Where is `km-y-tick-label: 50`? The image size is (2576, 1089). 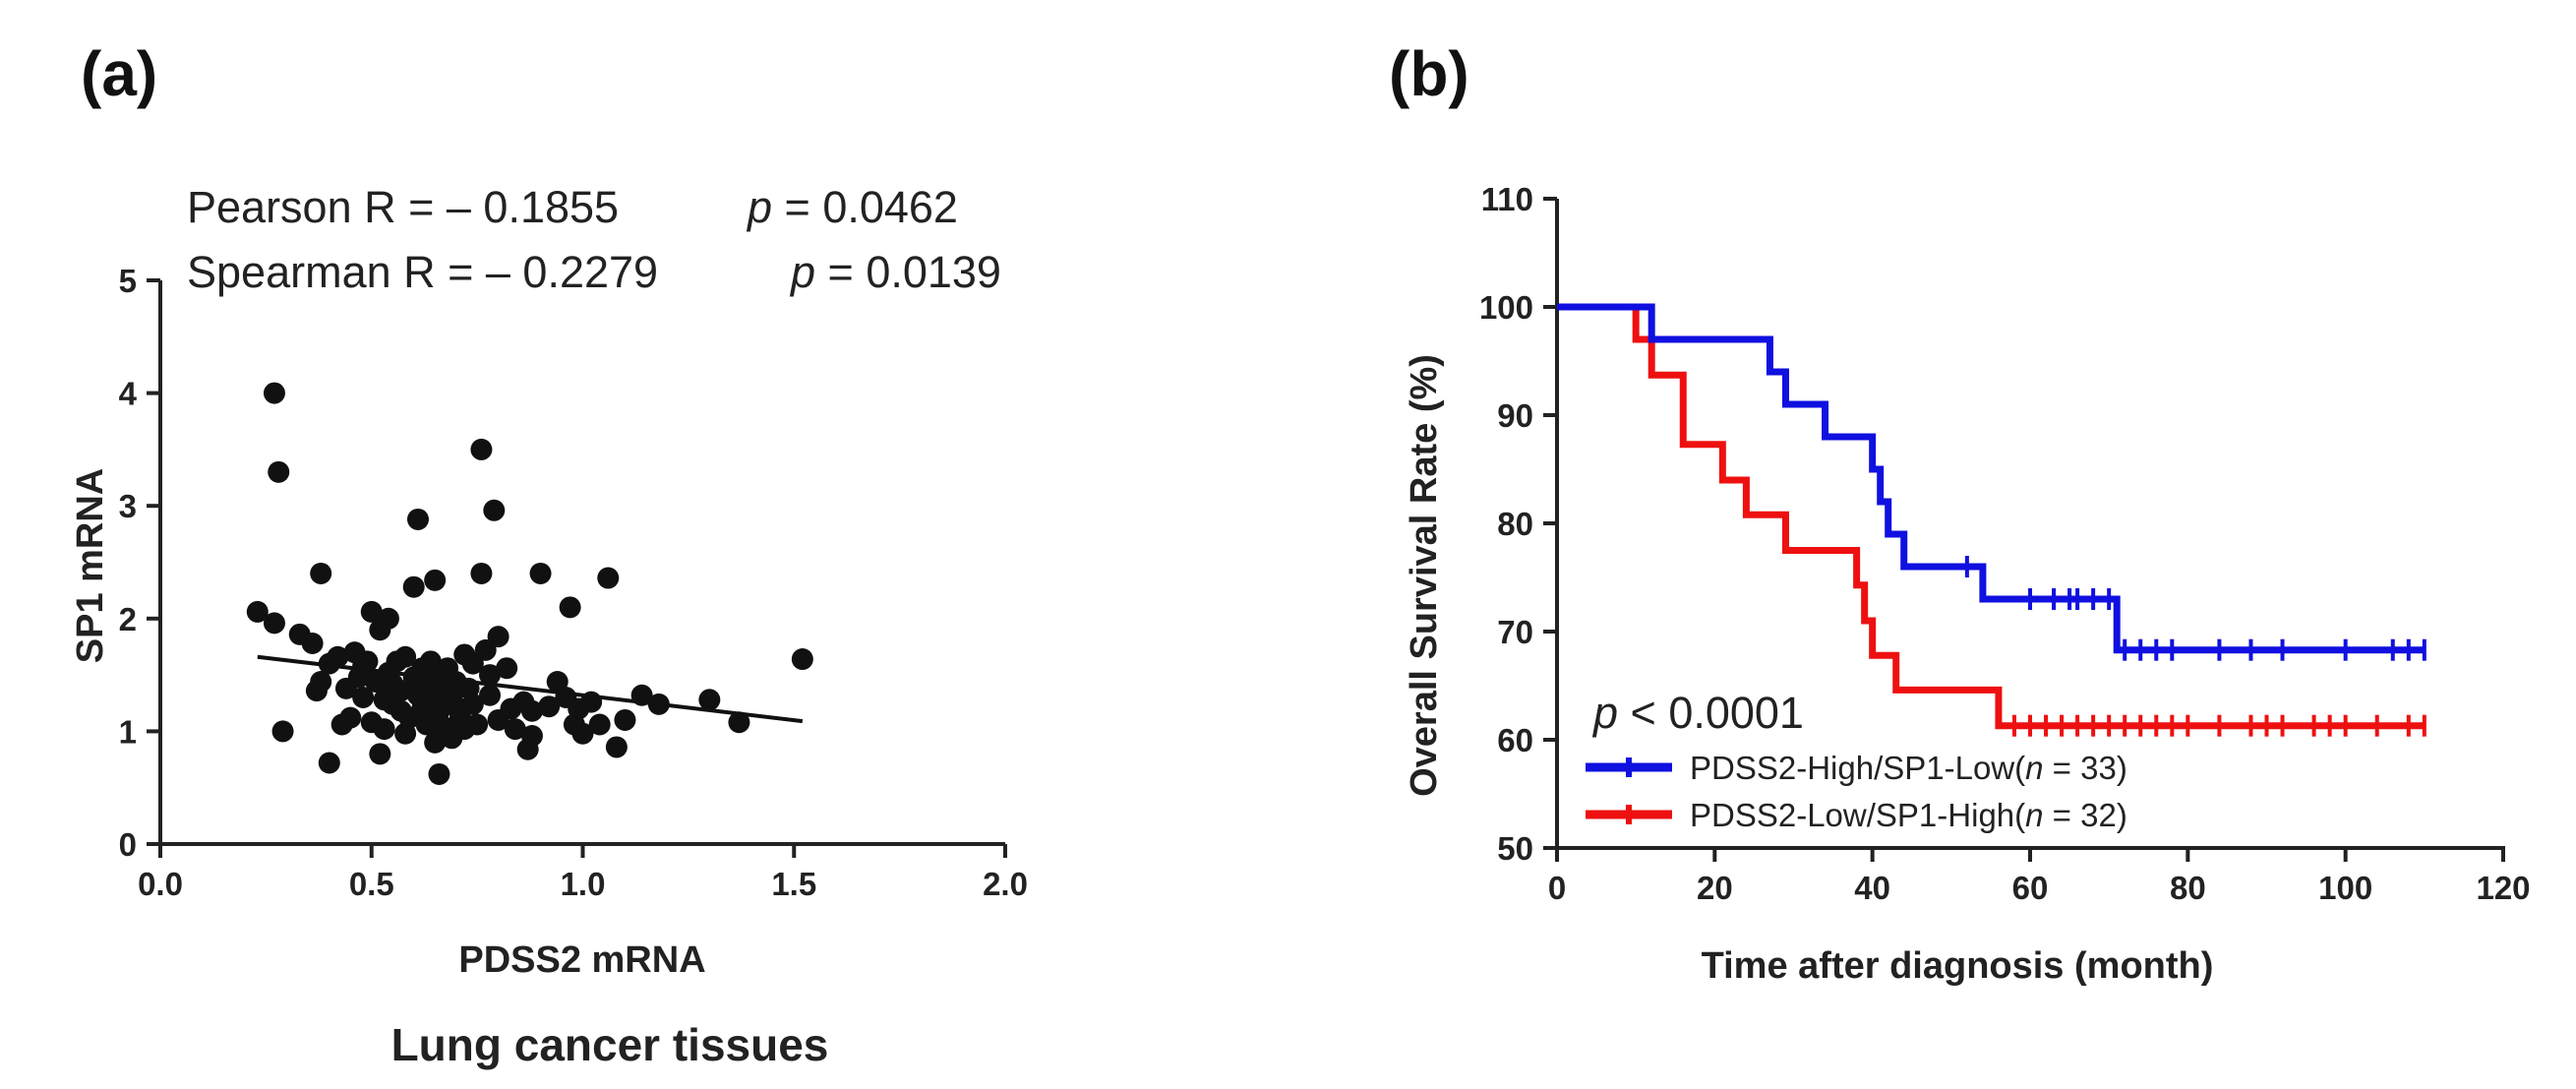 km-y-tick-label: 50 is located at coordinates (1515, 848).